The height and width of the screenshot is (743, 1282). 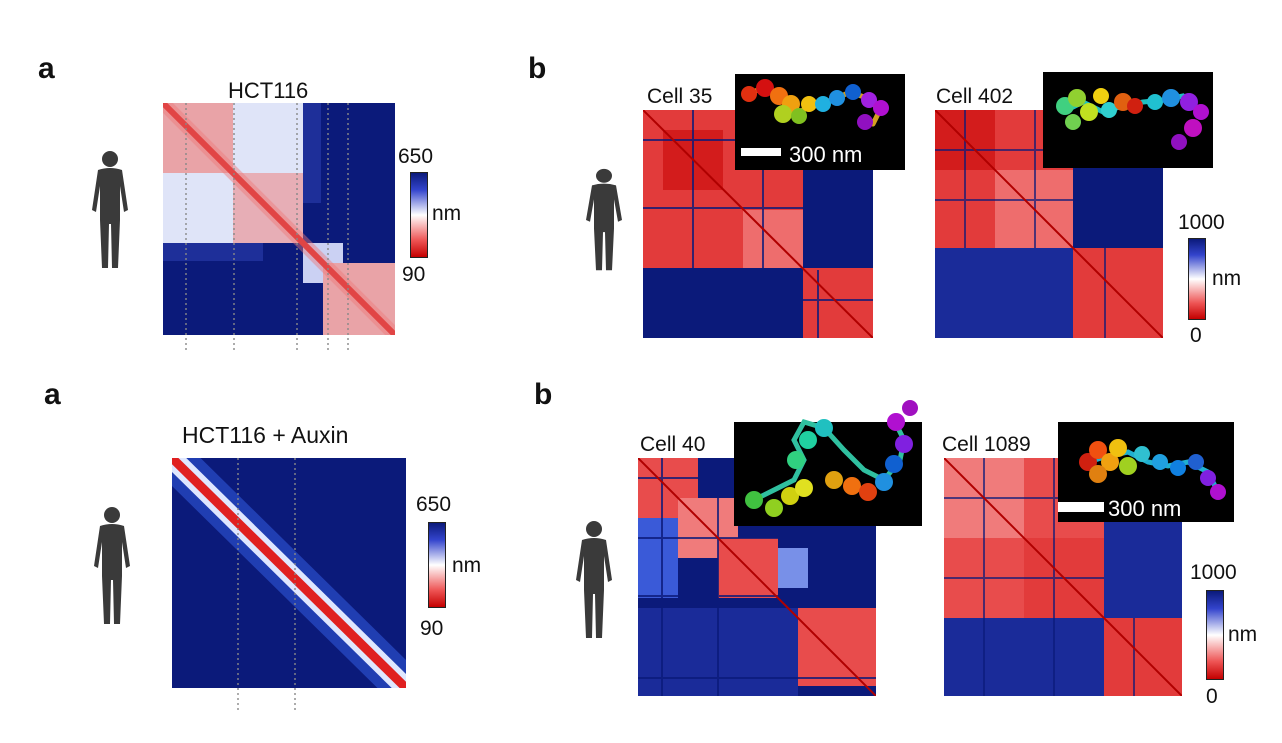 I want to click on heatmap-title-hct116: HCT116, so click(x=268, y=90).